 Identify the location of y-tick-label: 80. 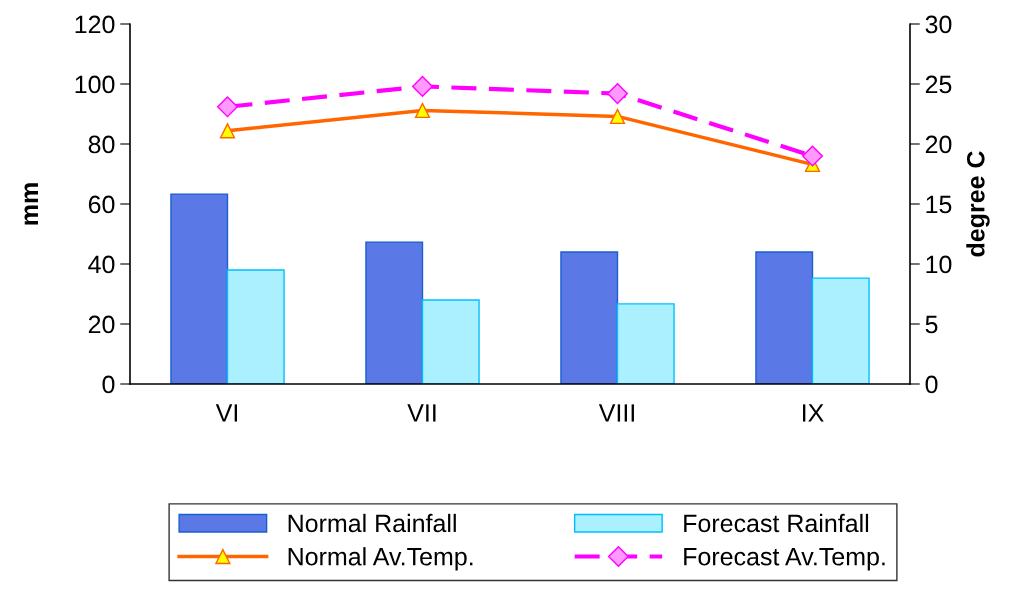
(101, 144).